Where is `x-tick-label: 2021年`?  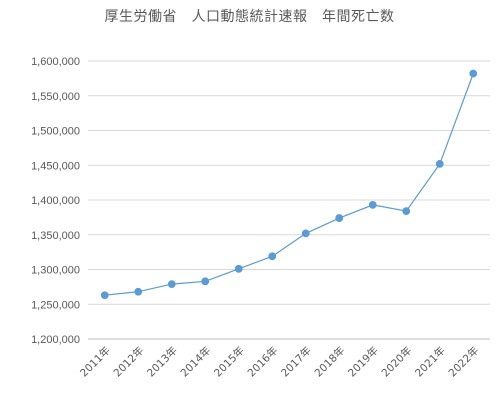
x-tick-label: 2021年 is located at coordinates (430, 362).